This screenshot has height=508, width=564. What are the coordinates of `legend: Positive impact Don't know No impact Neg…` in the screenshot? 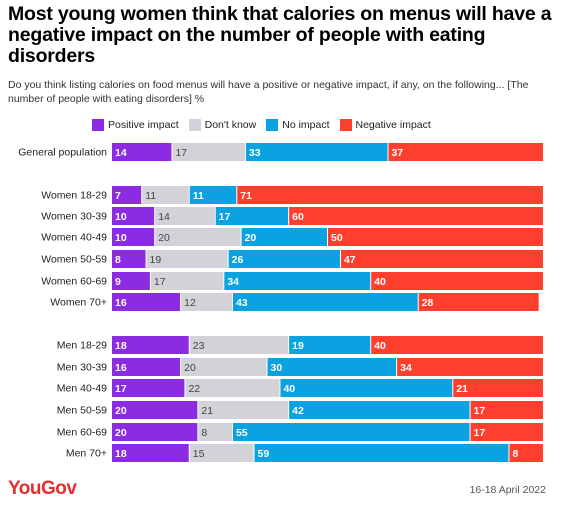 It's located at (266, 125).